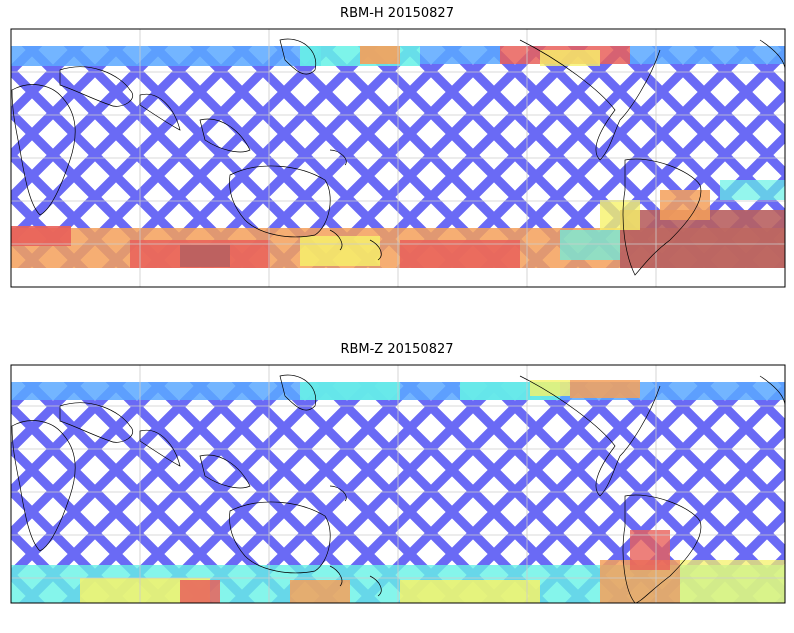 The height and width of the screenshot is (633, 794). What do you see at coordinates (397, 13) in the screenshot?
I see `panel-title-rbm-h: RBM-H 20150827` at bounding box center [397, 13].